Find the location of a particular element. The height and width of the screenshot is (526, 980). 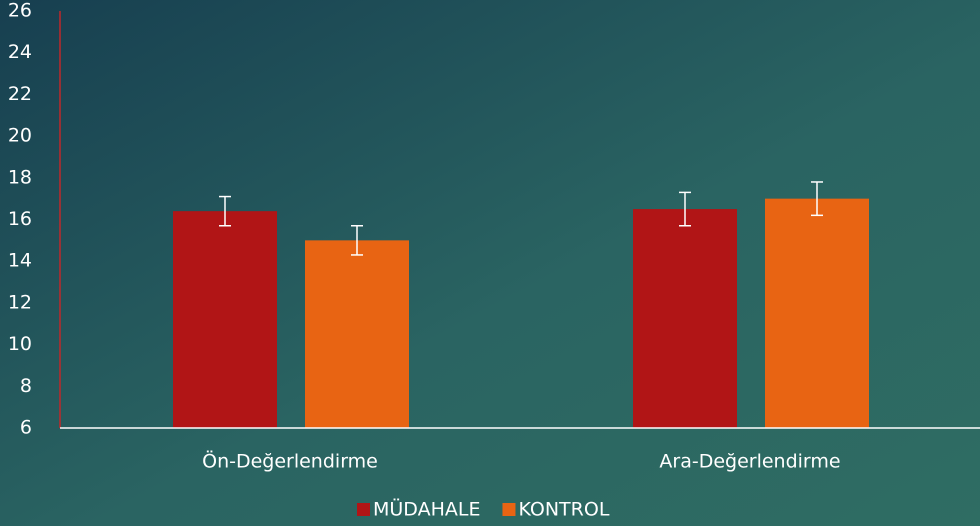

legend-label: MÜDAHALE is located at coordinates (426, 509).